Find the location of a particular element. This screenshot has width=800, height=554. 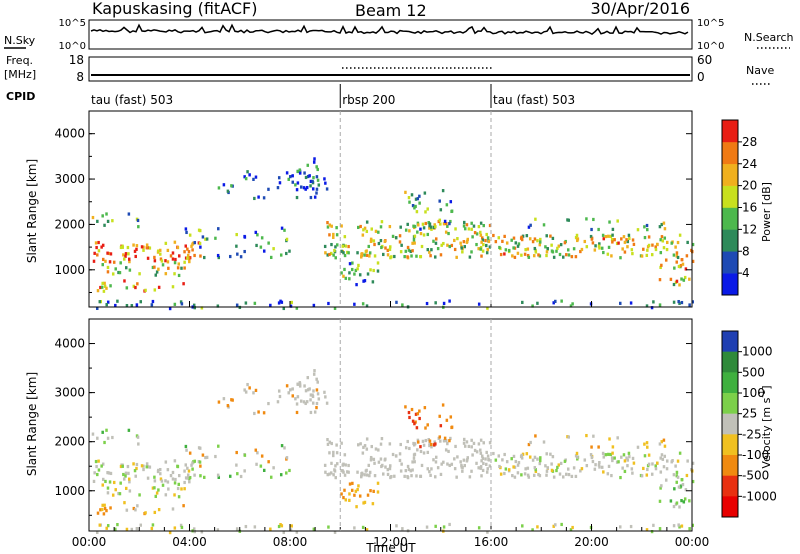

x-tick-label: 20:00 is located at coordinates (591, 542).